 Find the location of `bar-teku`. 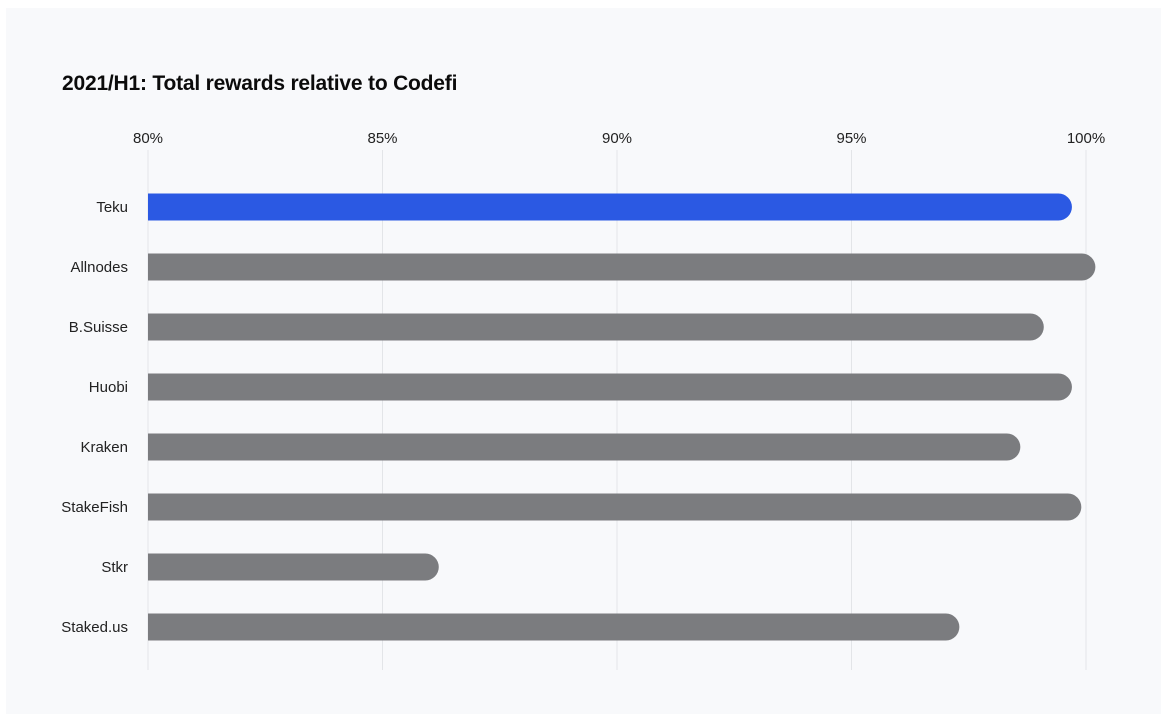

bar-teku is located at coordinates (610, 207).